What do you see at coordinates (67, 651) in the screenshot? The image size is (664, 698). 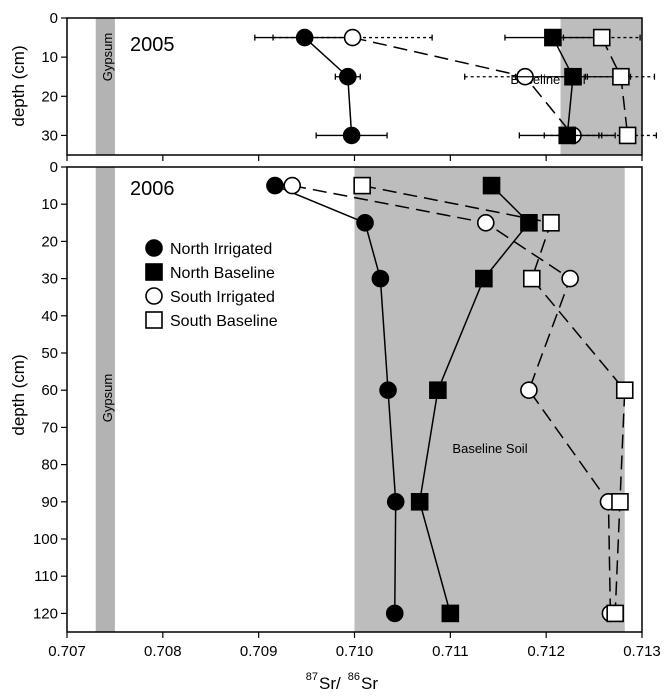 I see `x-tick-label: 0.707` at bounding box center [67, 651].